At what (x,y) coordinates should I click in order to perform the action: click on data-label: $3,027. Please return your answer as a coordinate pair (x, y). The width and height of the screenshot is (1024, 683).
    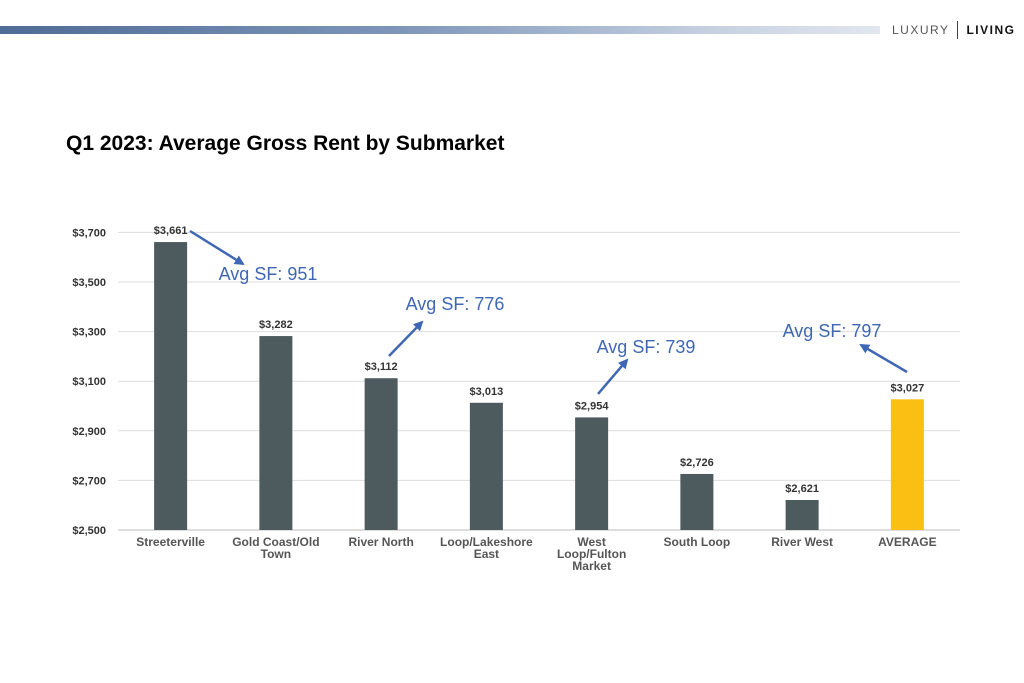
    Looking at the image, I should click on (908, 388).